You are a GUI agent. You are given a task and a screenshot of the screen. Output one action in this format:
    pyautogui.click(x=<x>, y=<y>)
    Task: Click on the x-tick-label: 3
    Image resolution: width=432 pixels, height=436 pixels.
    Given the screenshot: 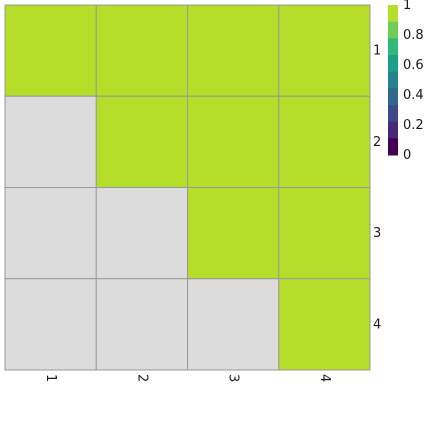 What is the action you would take?
    pyautogui.click(x=233, y=378)
    